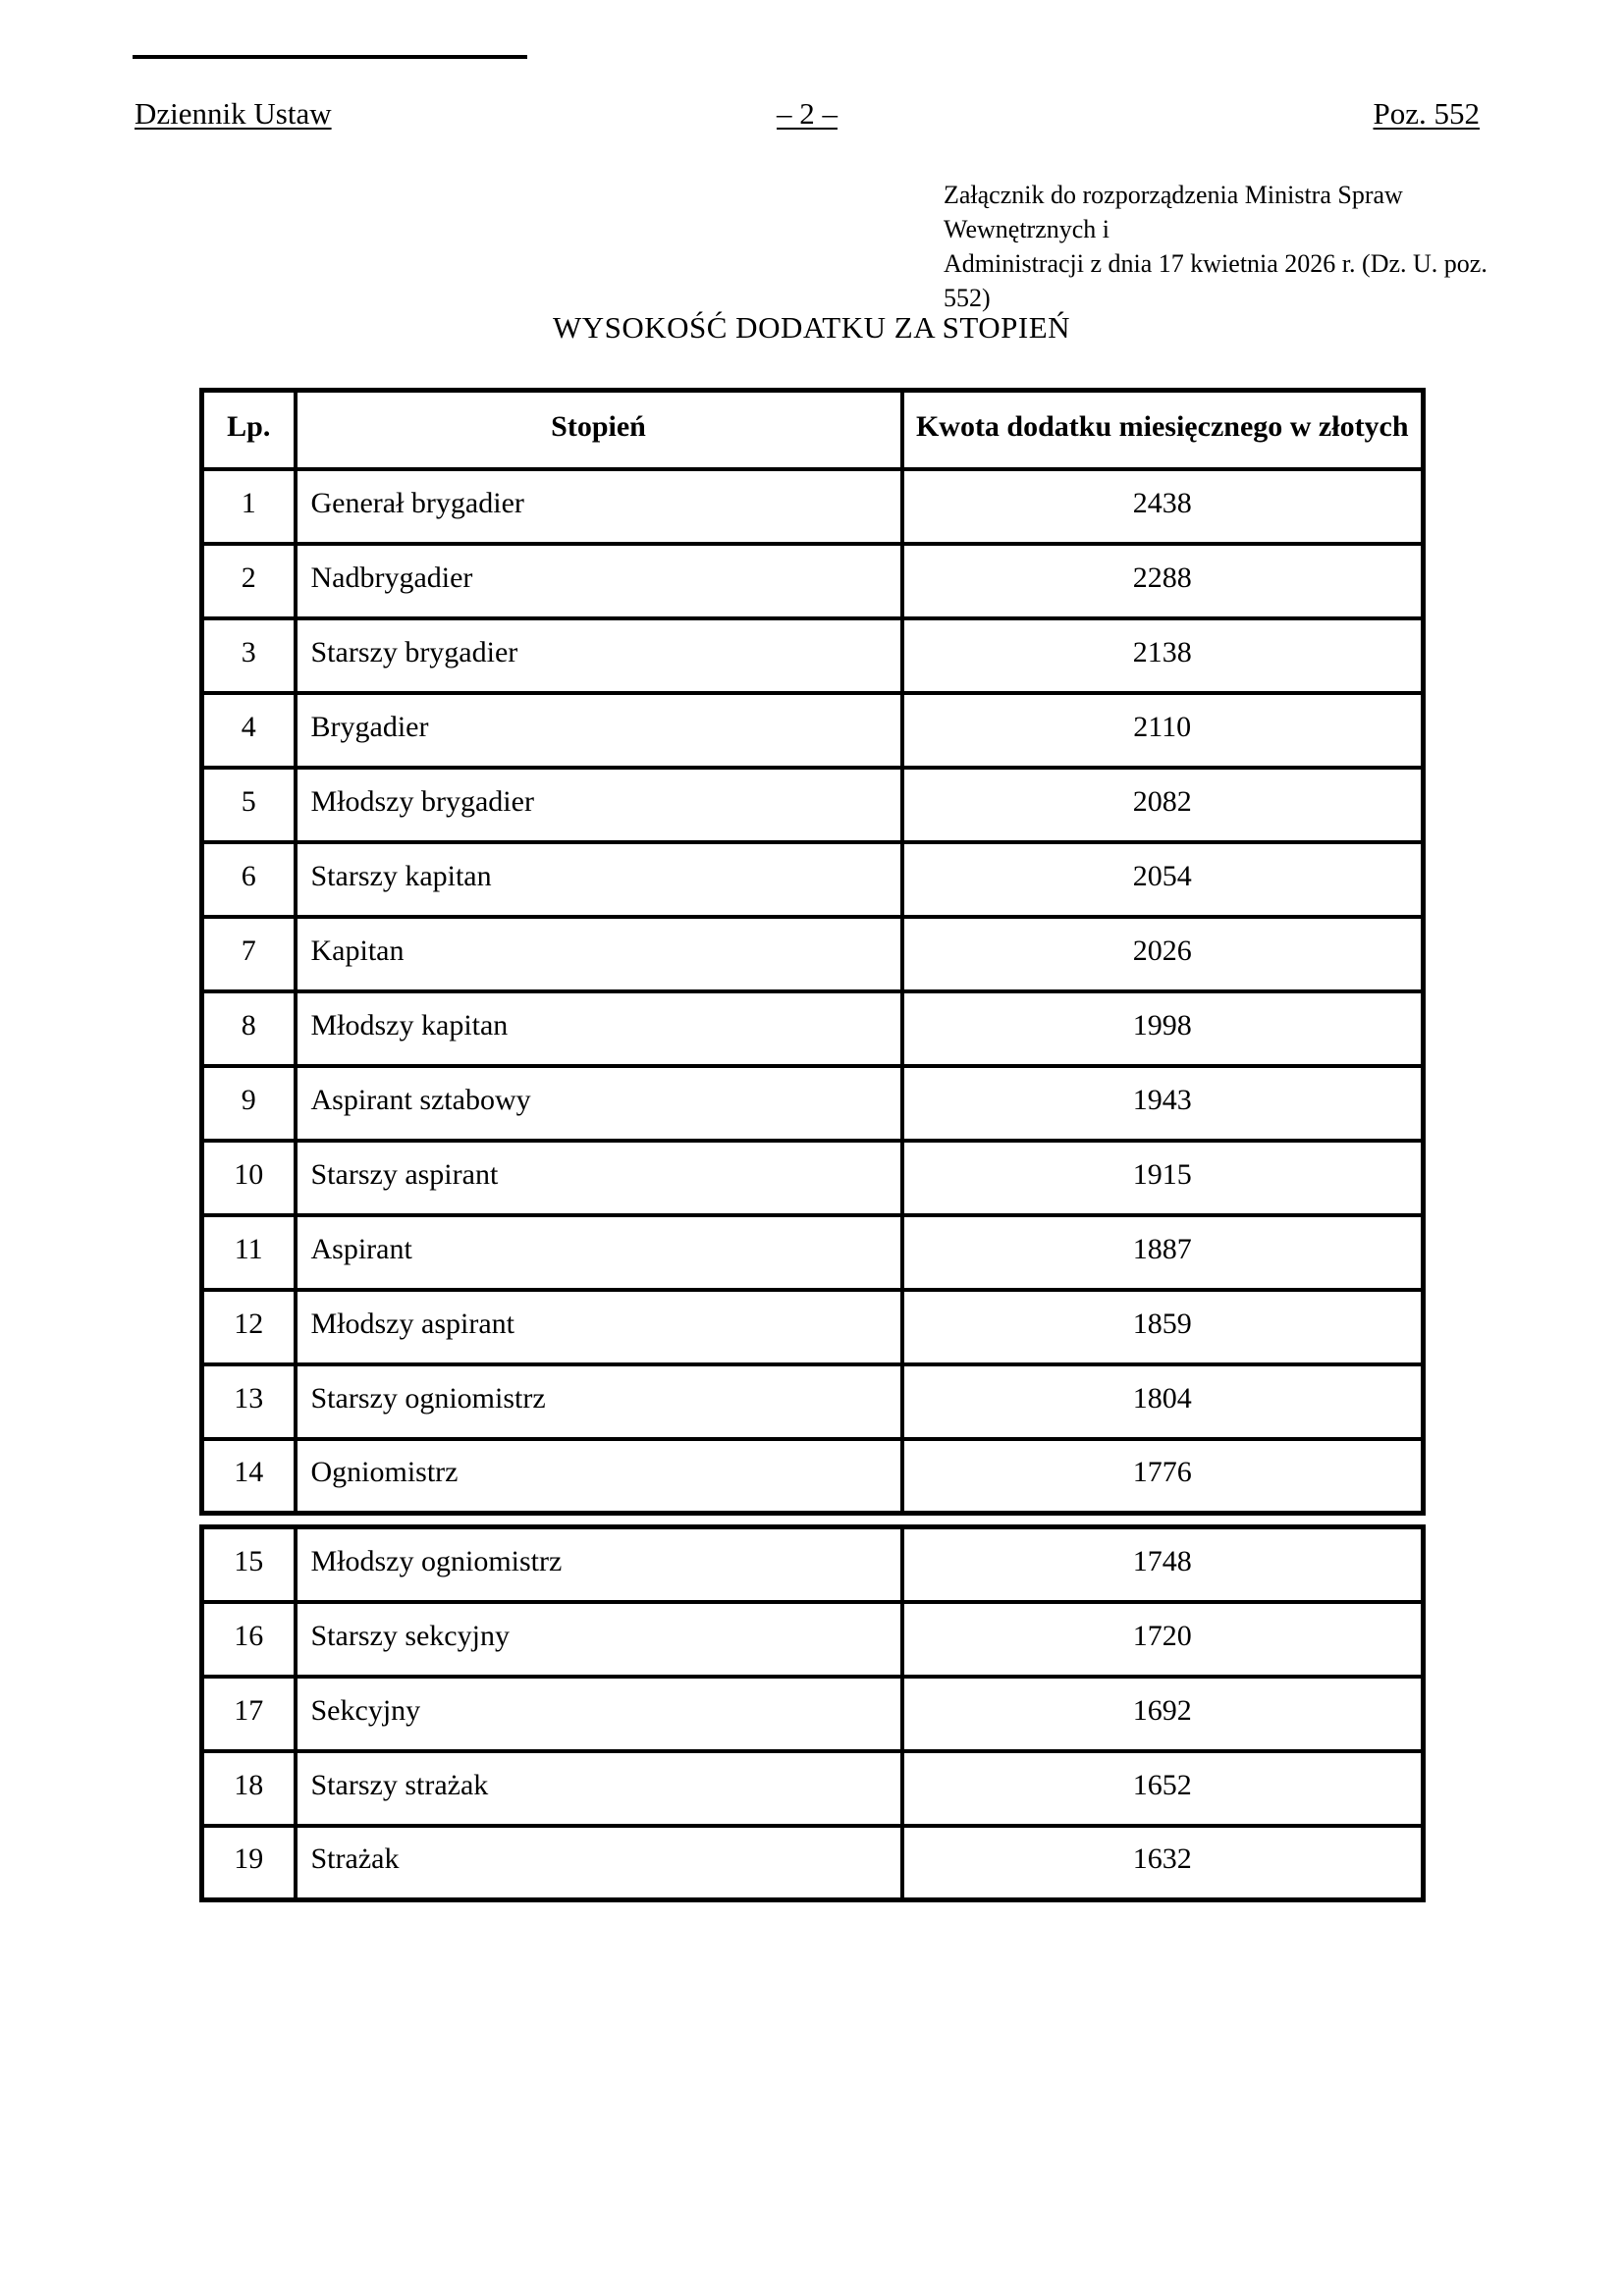  I want to click on table-row: 18 Starszy strażak 1652, so click(812, 1788).